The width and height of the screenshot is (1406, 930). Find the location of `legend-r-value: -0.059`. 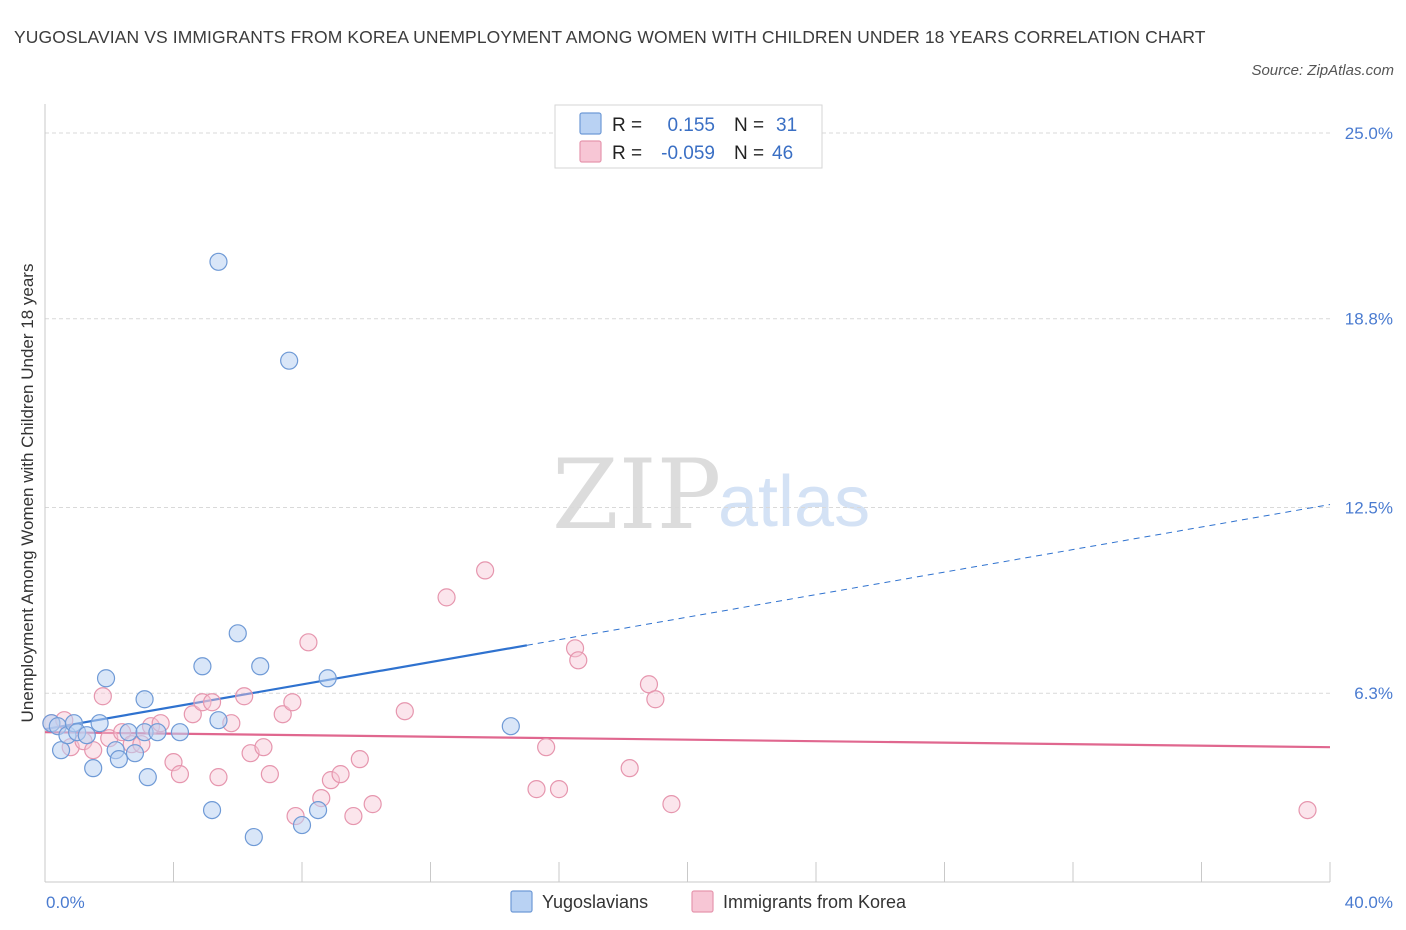

legend-r-value: -0.059 is located at coordinates (688, 153).